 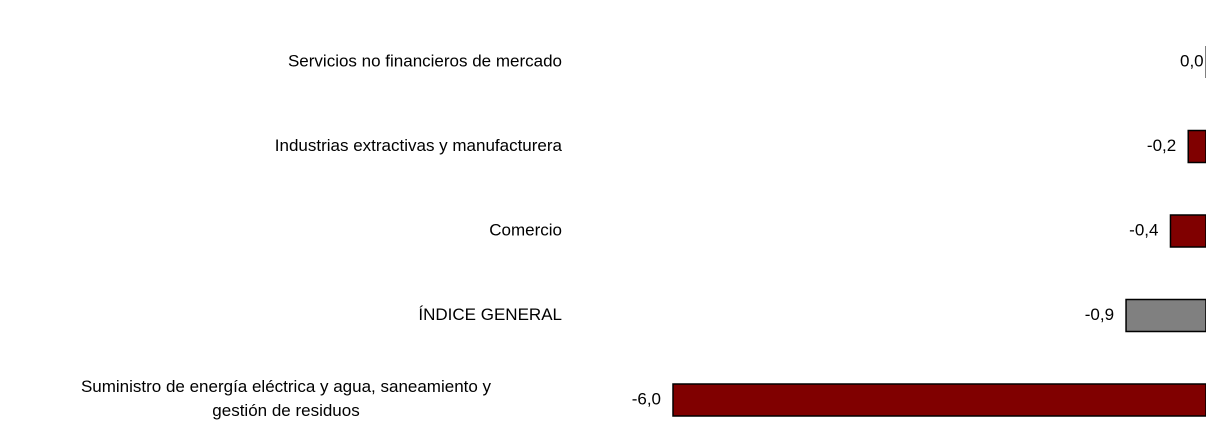 I want to click on category-label: Industrias extractivas y manufacturera, so click(x=419, y=145).